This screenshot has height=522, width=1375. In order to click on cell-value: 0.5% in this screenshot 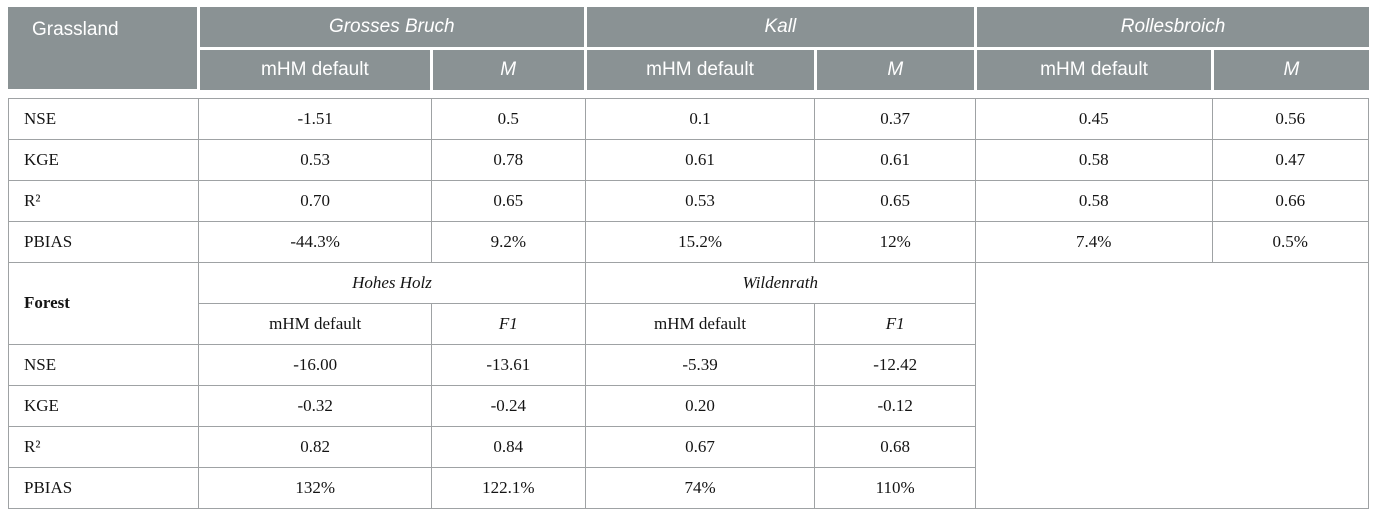, I will do `click(1290, 241)`.